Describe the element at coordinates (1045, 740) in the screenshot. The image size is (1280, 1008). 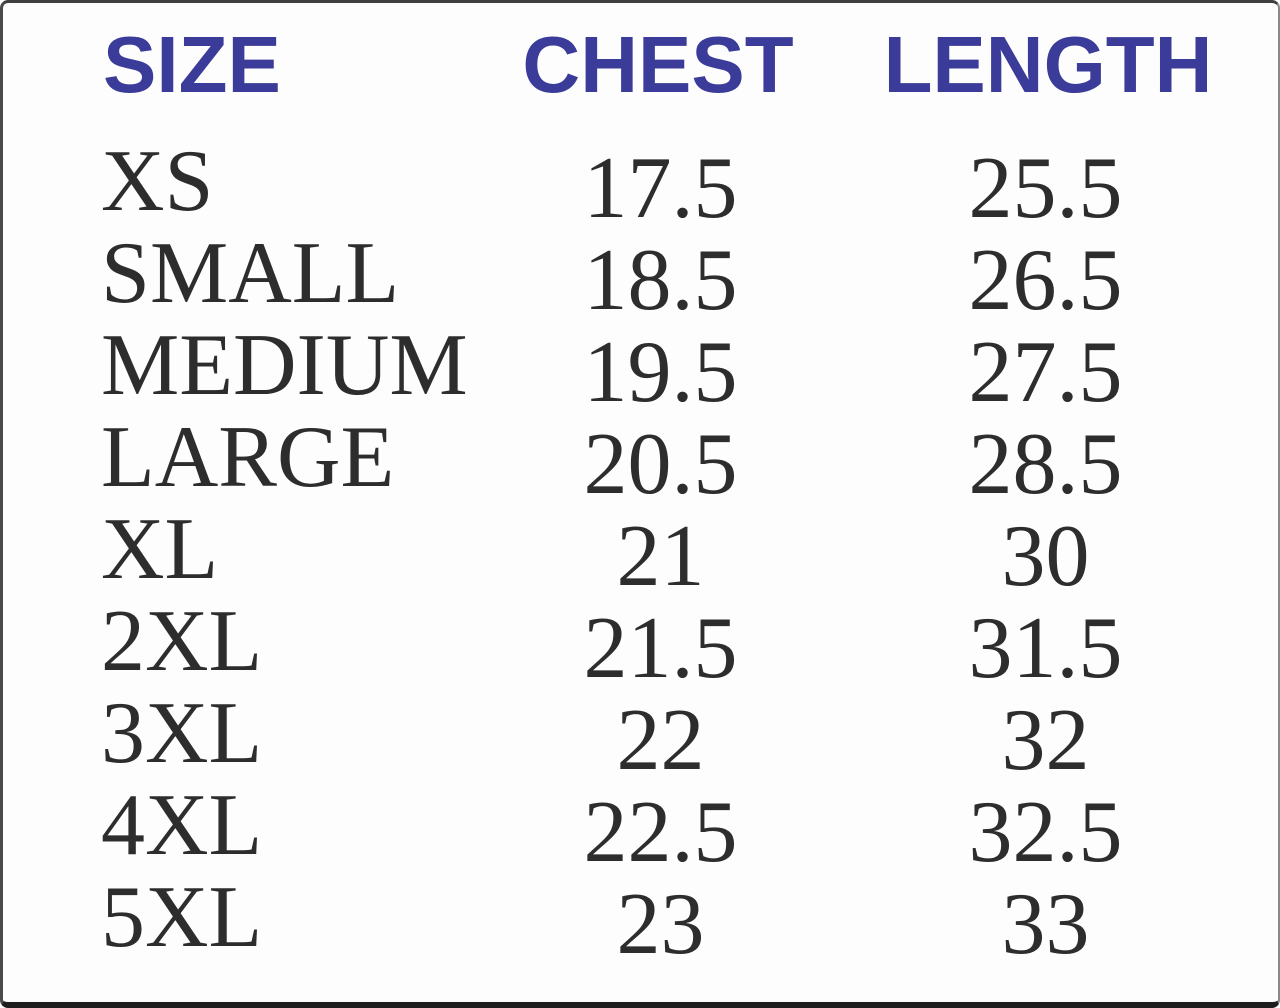
I see `length-value: 32` at that location.